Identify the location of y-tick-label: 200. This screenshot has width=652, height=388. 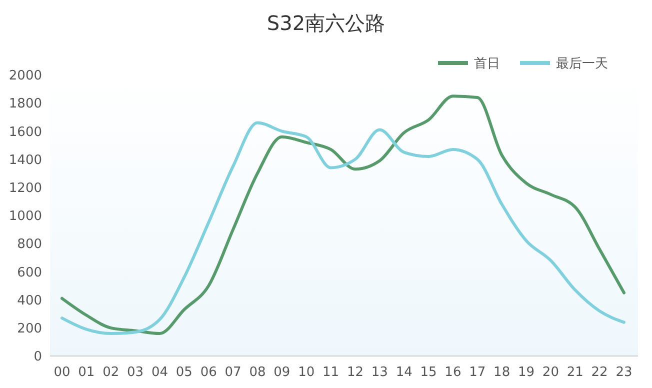
(29, 328).